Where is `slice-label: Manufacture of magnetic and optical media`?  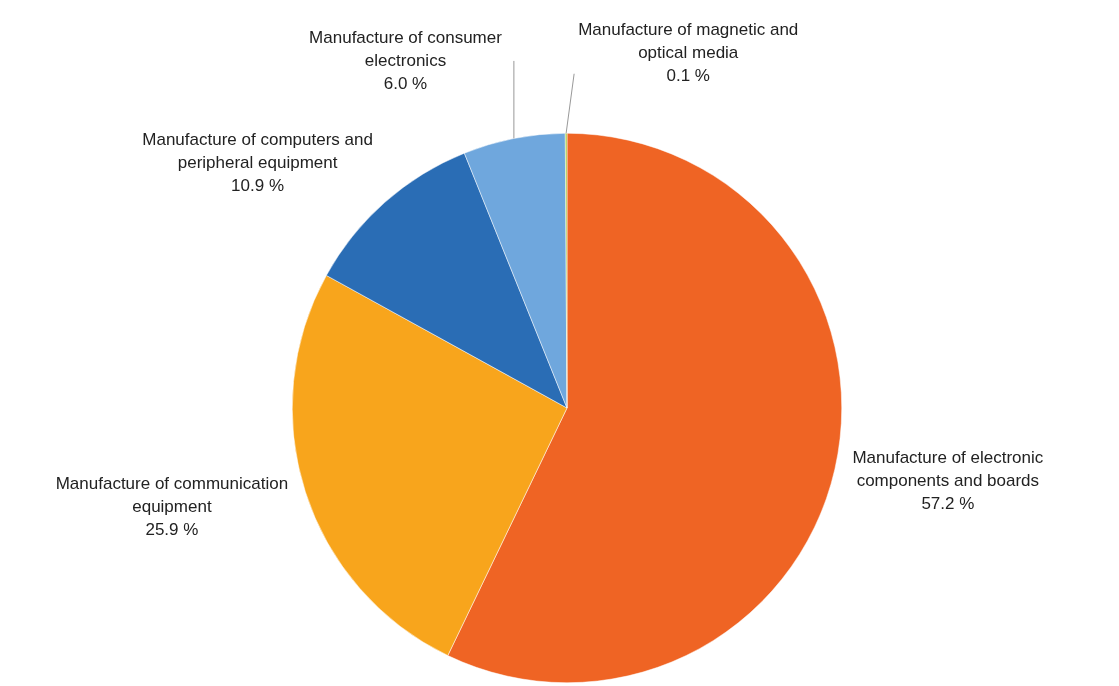
slice-label: Manufacture of magnetic and optical media is located at coordinates (688, 41).